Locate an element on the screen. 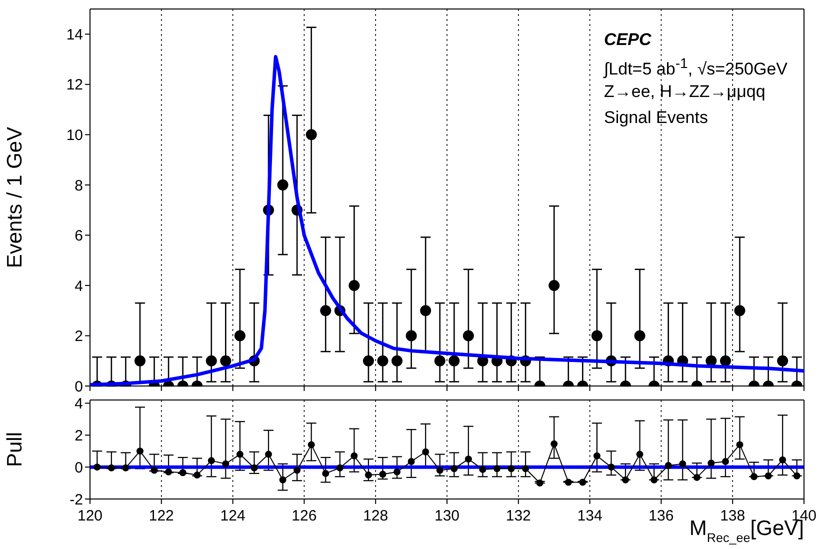 Image resolution: width=819 pixels, height=549 pixels. x-tick-label: 136 is located at coordinates (661, 516).